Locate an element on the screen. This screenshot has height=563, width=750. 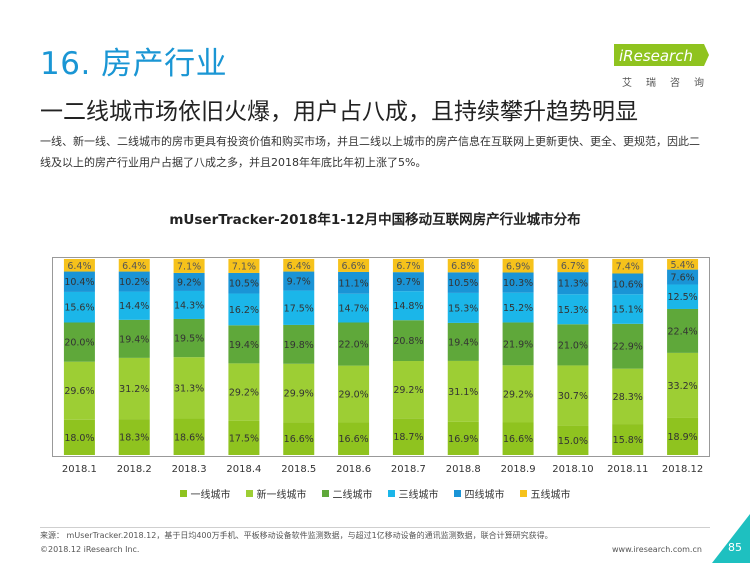
logo-text: iResearch is located at coordinates (656, 56).